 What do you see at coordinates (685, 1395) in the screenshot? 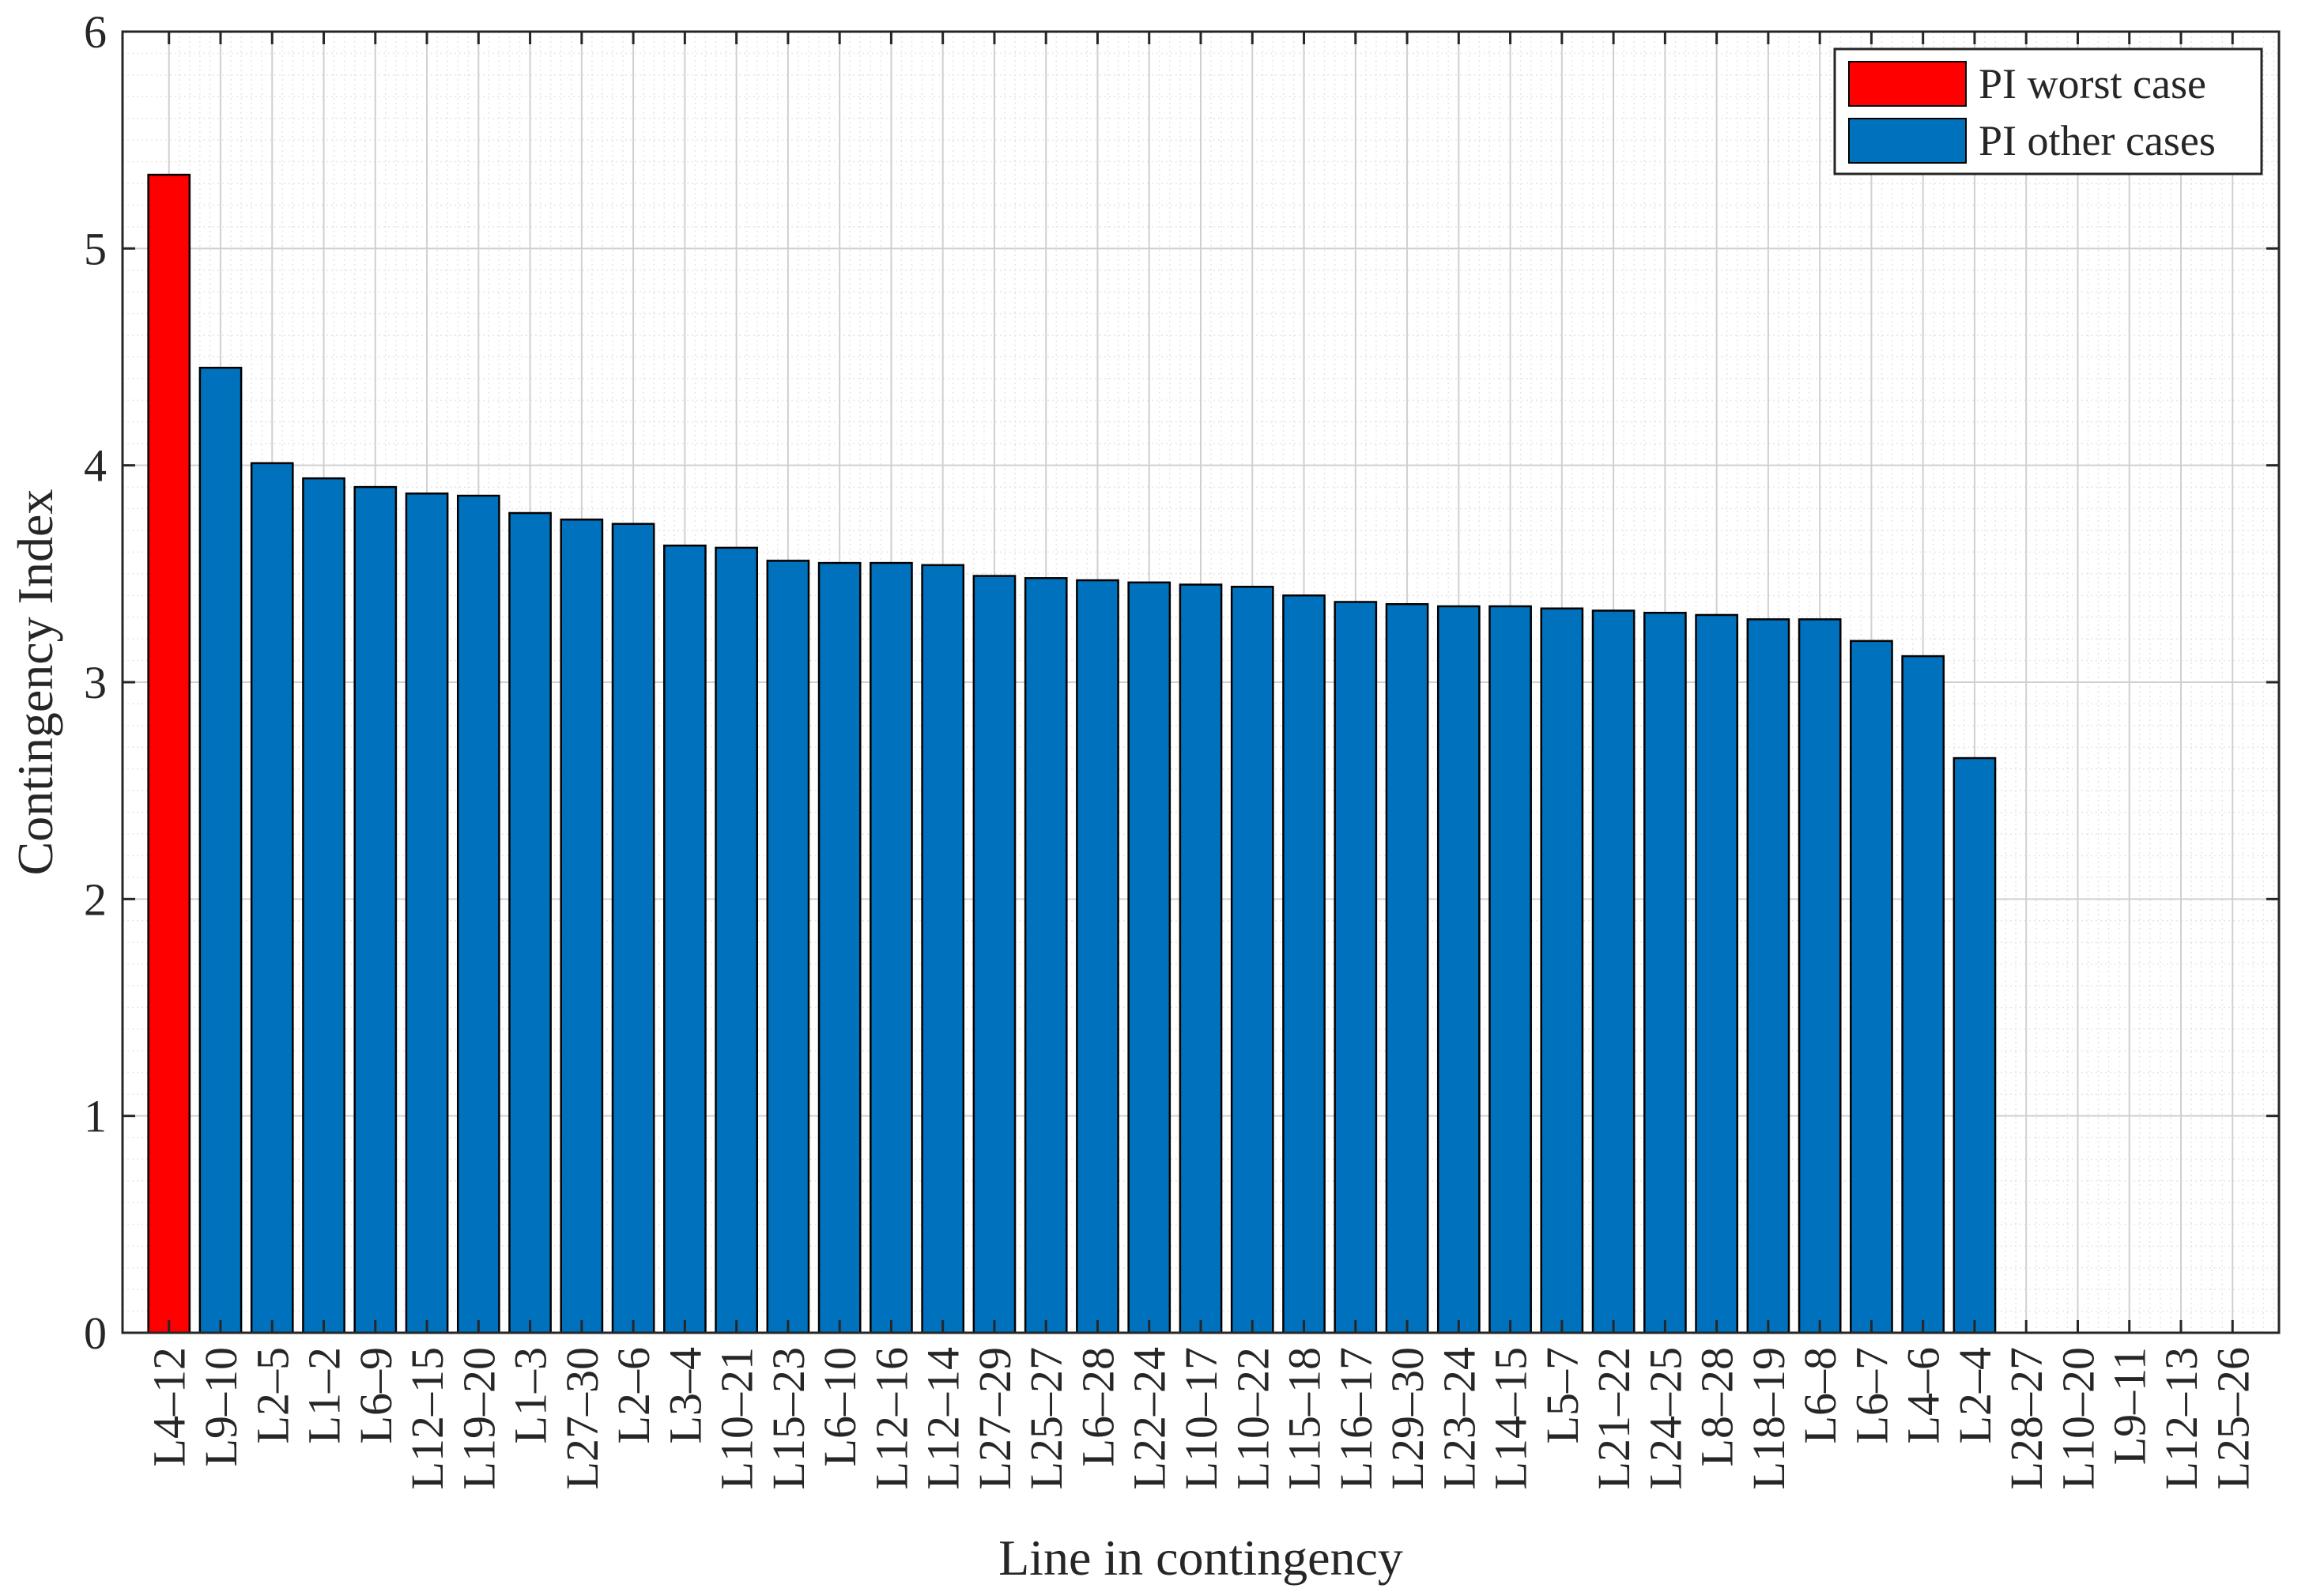
I see `x-tick-label: L3–4` at bounding box center [685, 1395].